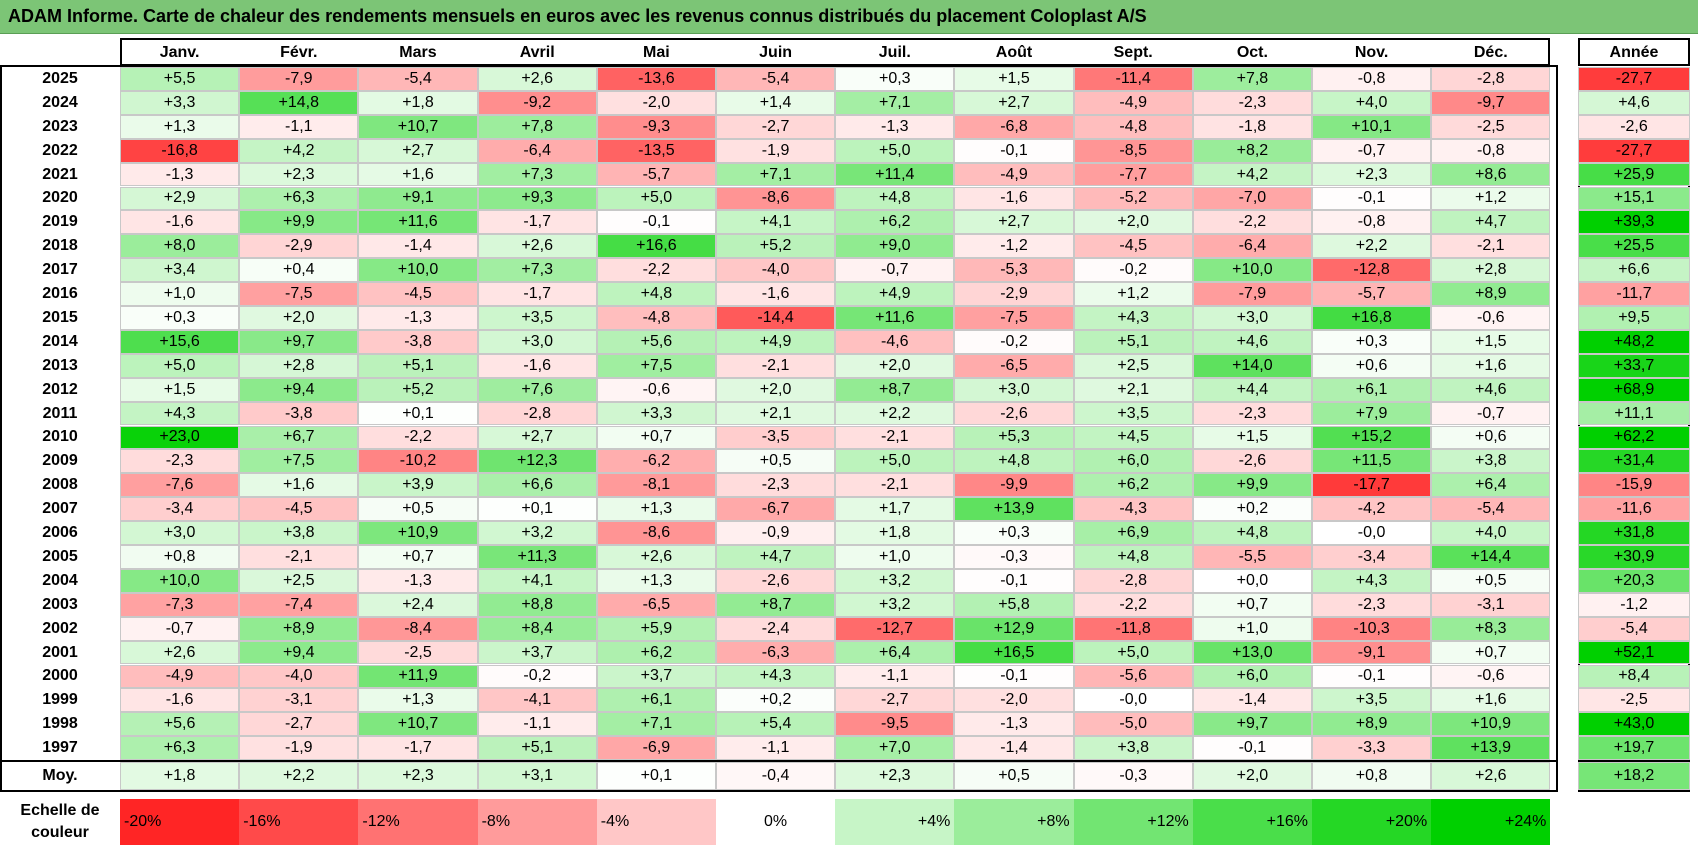 The image size is (1698, 848). What do you see at coordinates (299, 724) in the screenshot?
I see `heatmap-cell: -2,7` at bounding box center [299, 724].